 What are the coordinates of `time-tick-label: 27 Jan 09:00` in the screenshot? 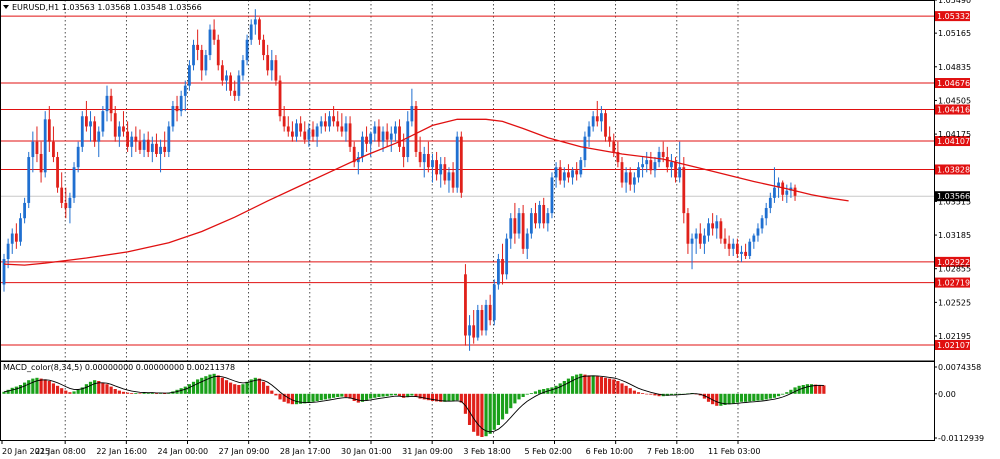 It's located at (244, 451).